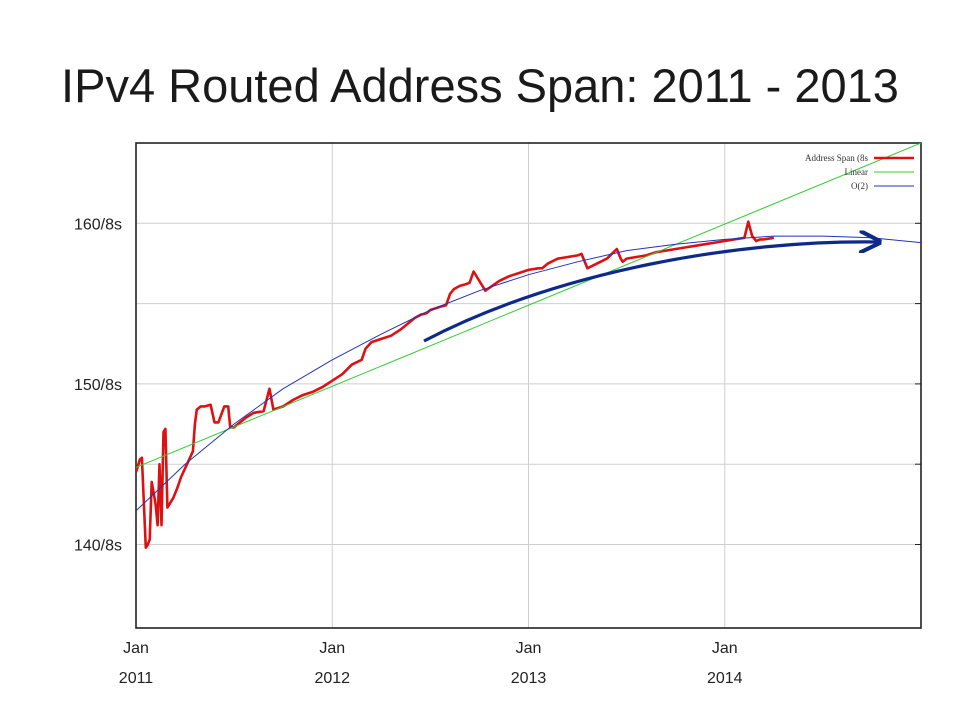 The height and width of the screenshot is (720, 960). I want to click on x-tick-year-0: 2011, so click(136, 678).